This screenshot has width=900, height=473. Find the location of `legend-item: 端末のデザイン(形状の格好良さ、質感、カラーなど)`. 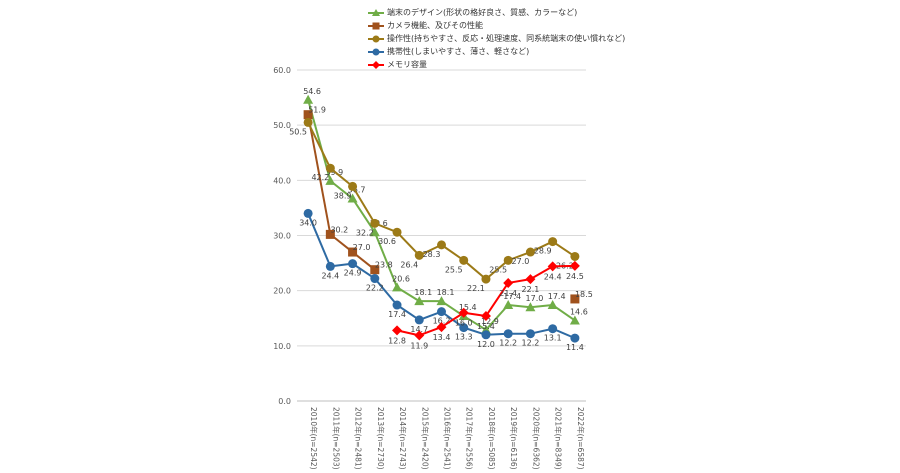

legend-item: 端末のデザイン(形状の格好良さ、質感、カラーなど) is located at coordinates (496, 12).